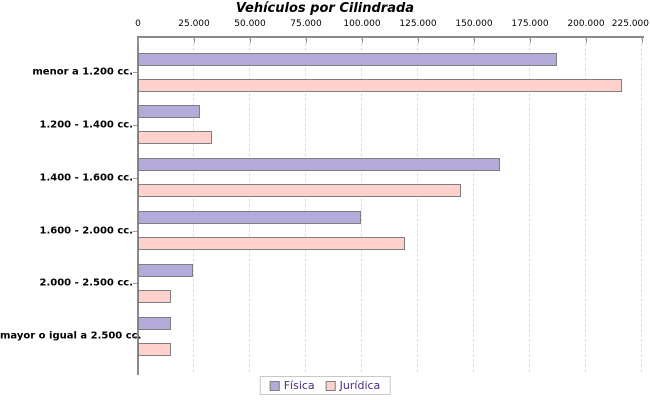 The width and height of the screenshot is (650, 400). What do you see at coordinates (299, 385) in the screenshot?
I see `legend-label-fisica: Física` at bounding box center [299, 385].